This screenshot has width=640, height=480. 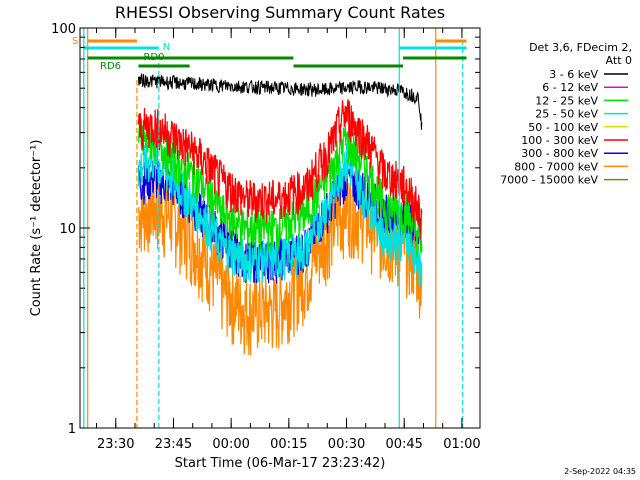 I want to click on chart-title: RHESSI Observing Summary Count Rates, so click(x=280, y=12).